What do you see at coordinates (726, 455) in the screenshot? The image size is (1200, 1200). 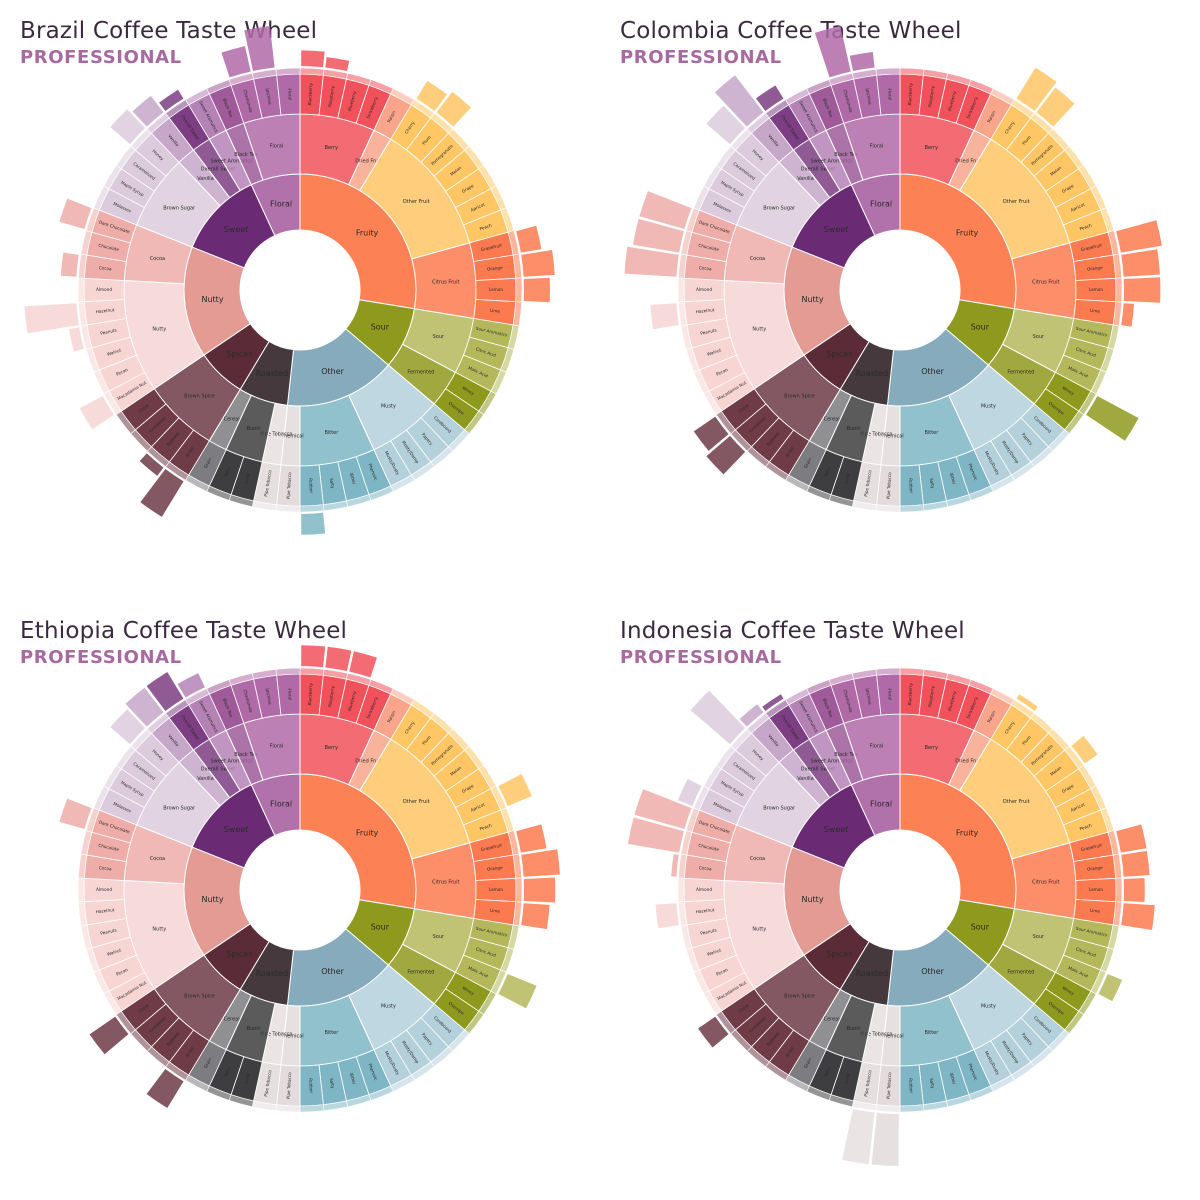 I see `flavor-cinnamon-intensity-bar` at bounding box center [726, 455].